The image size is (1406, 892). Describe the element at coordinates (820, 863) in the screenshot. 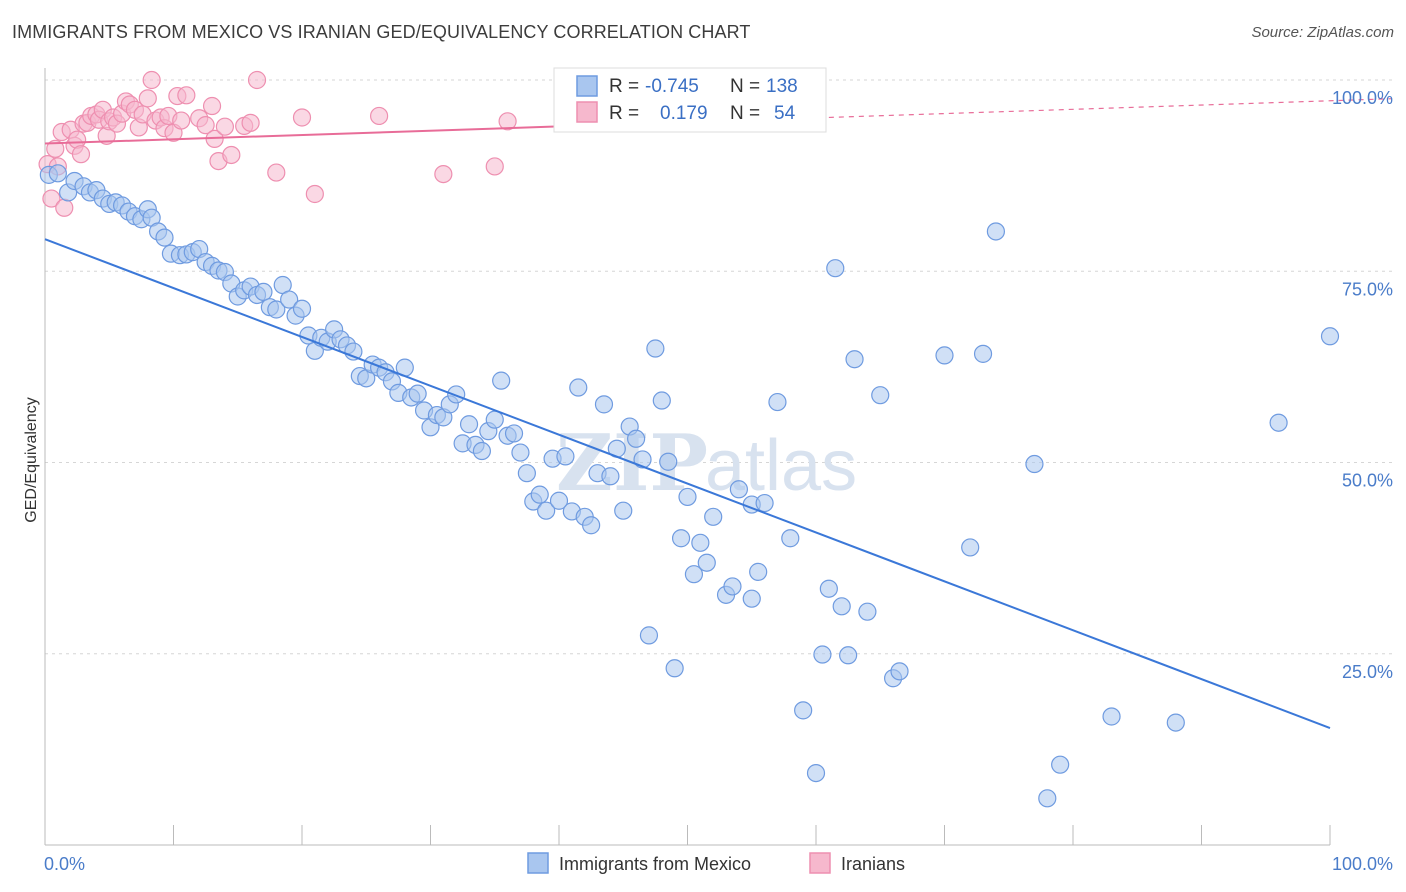

I see `bottom-legend-pink-swatch` at that location.